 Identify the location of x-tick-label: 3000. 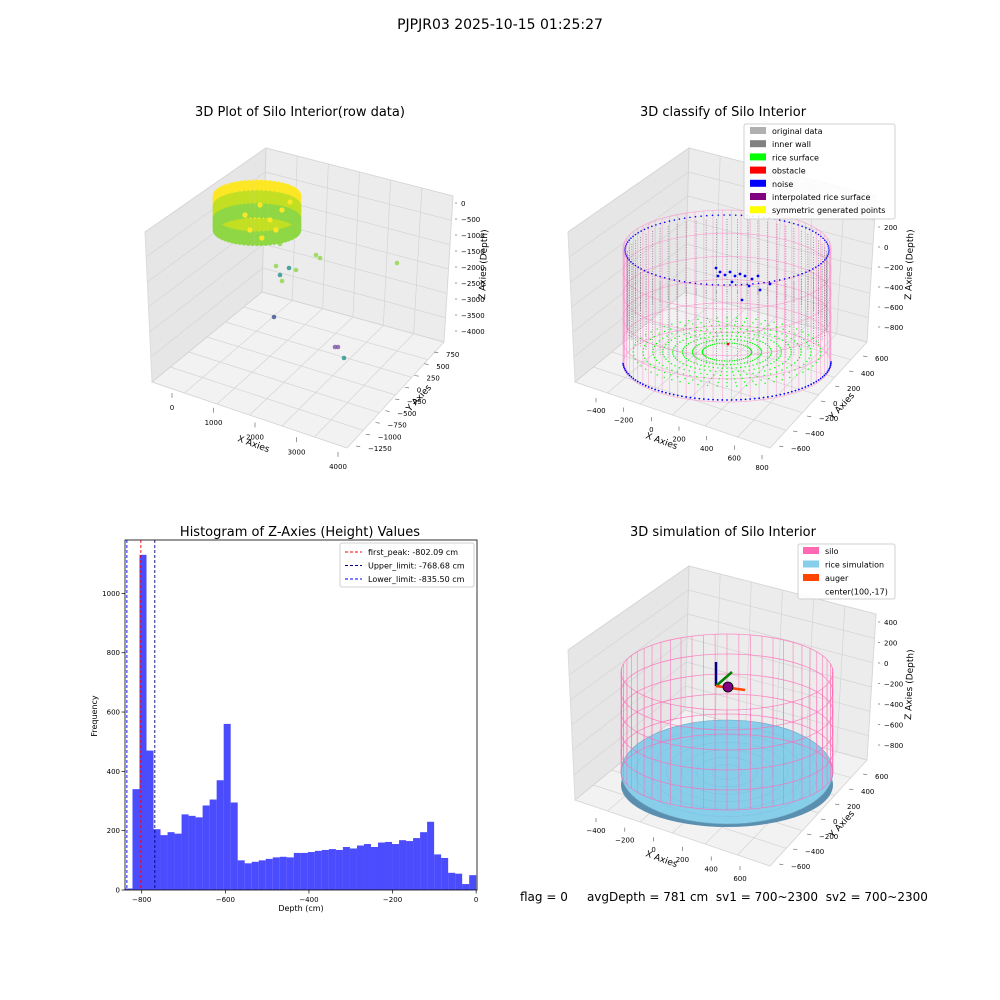
(297, 452).